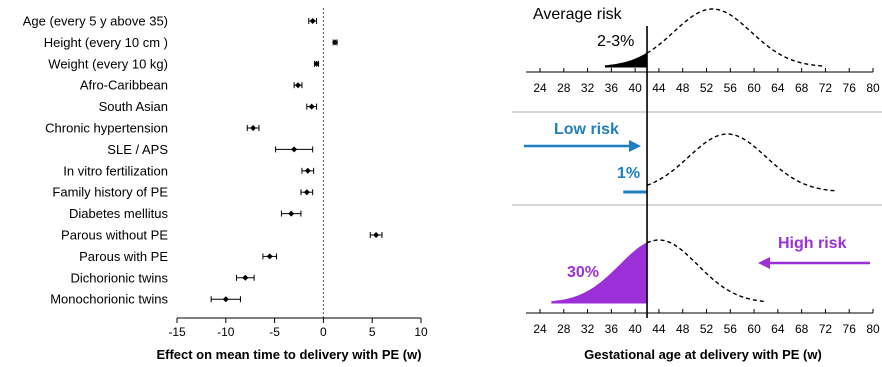 The width and height of the screenshot is (882, 367). I want to click on average-risk-fill-label: 2-3%, so click(615, 41).